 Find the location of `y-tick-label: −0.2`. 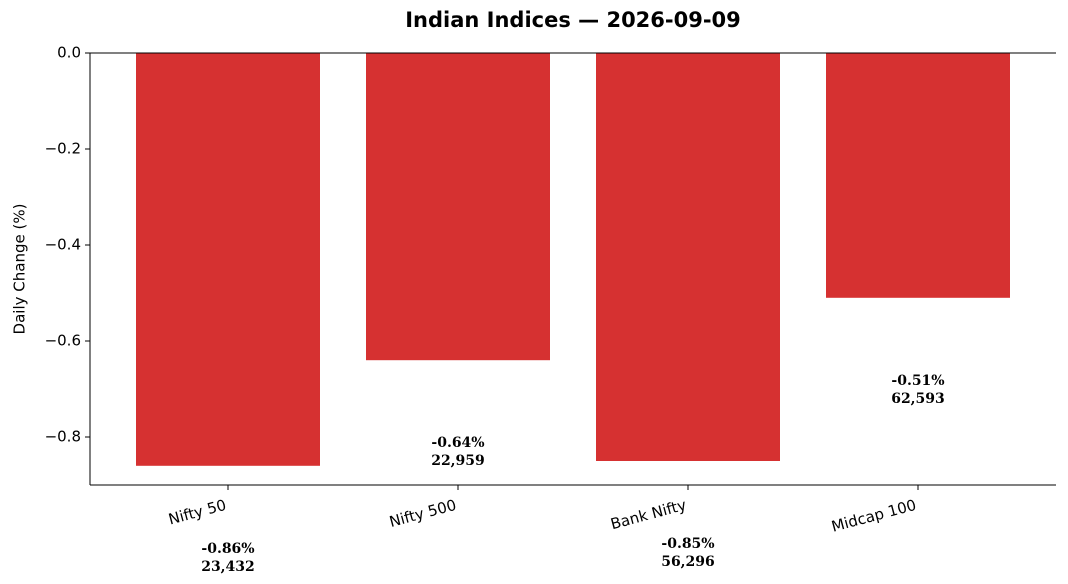

y-tick-label: −0.2 is located at coordinates (63, 149).